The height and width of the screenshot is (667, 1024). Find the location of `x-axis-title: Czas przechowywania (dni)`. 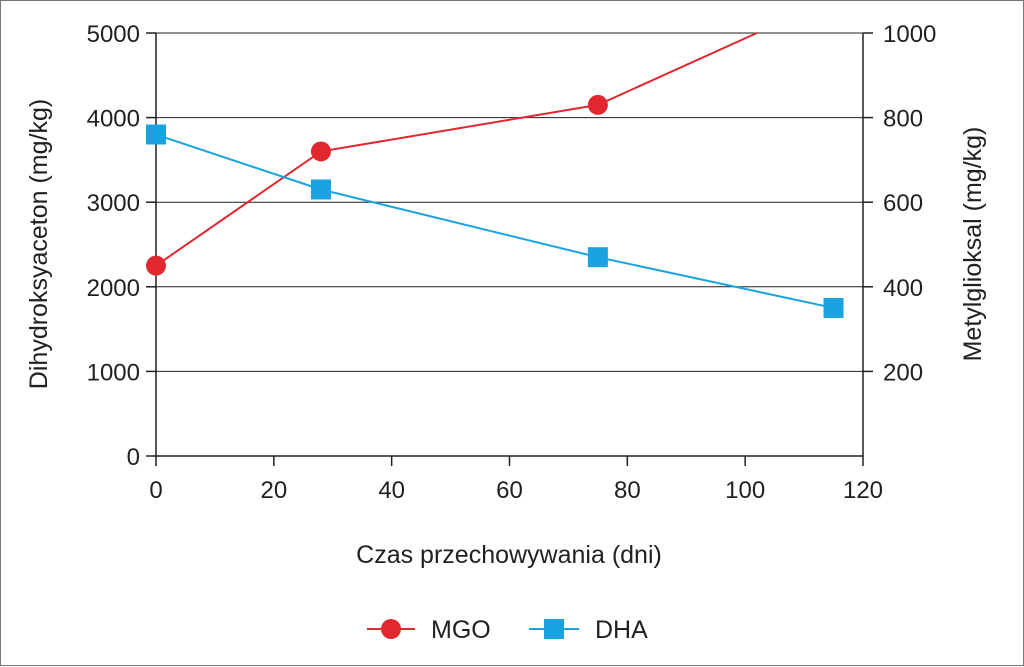

x-axis-title: Czas przechowywania (dni) is located at coordinates (509, 555).